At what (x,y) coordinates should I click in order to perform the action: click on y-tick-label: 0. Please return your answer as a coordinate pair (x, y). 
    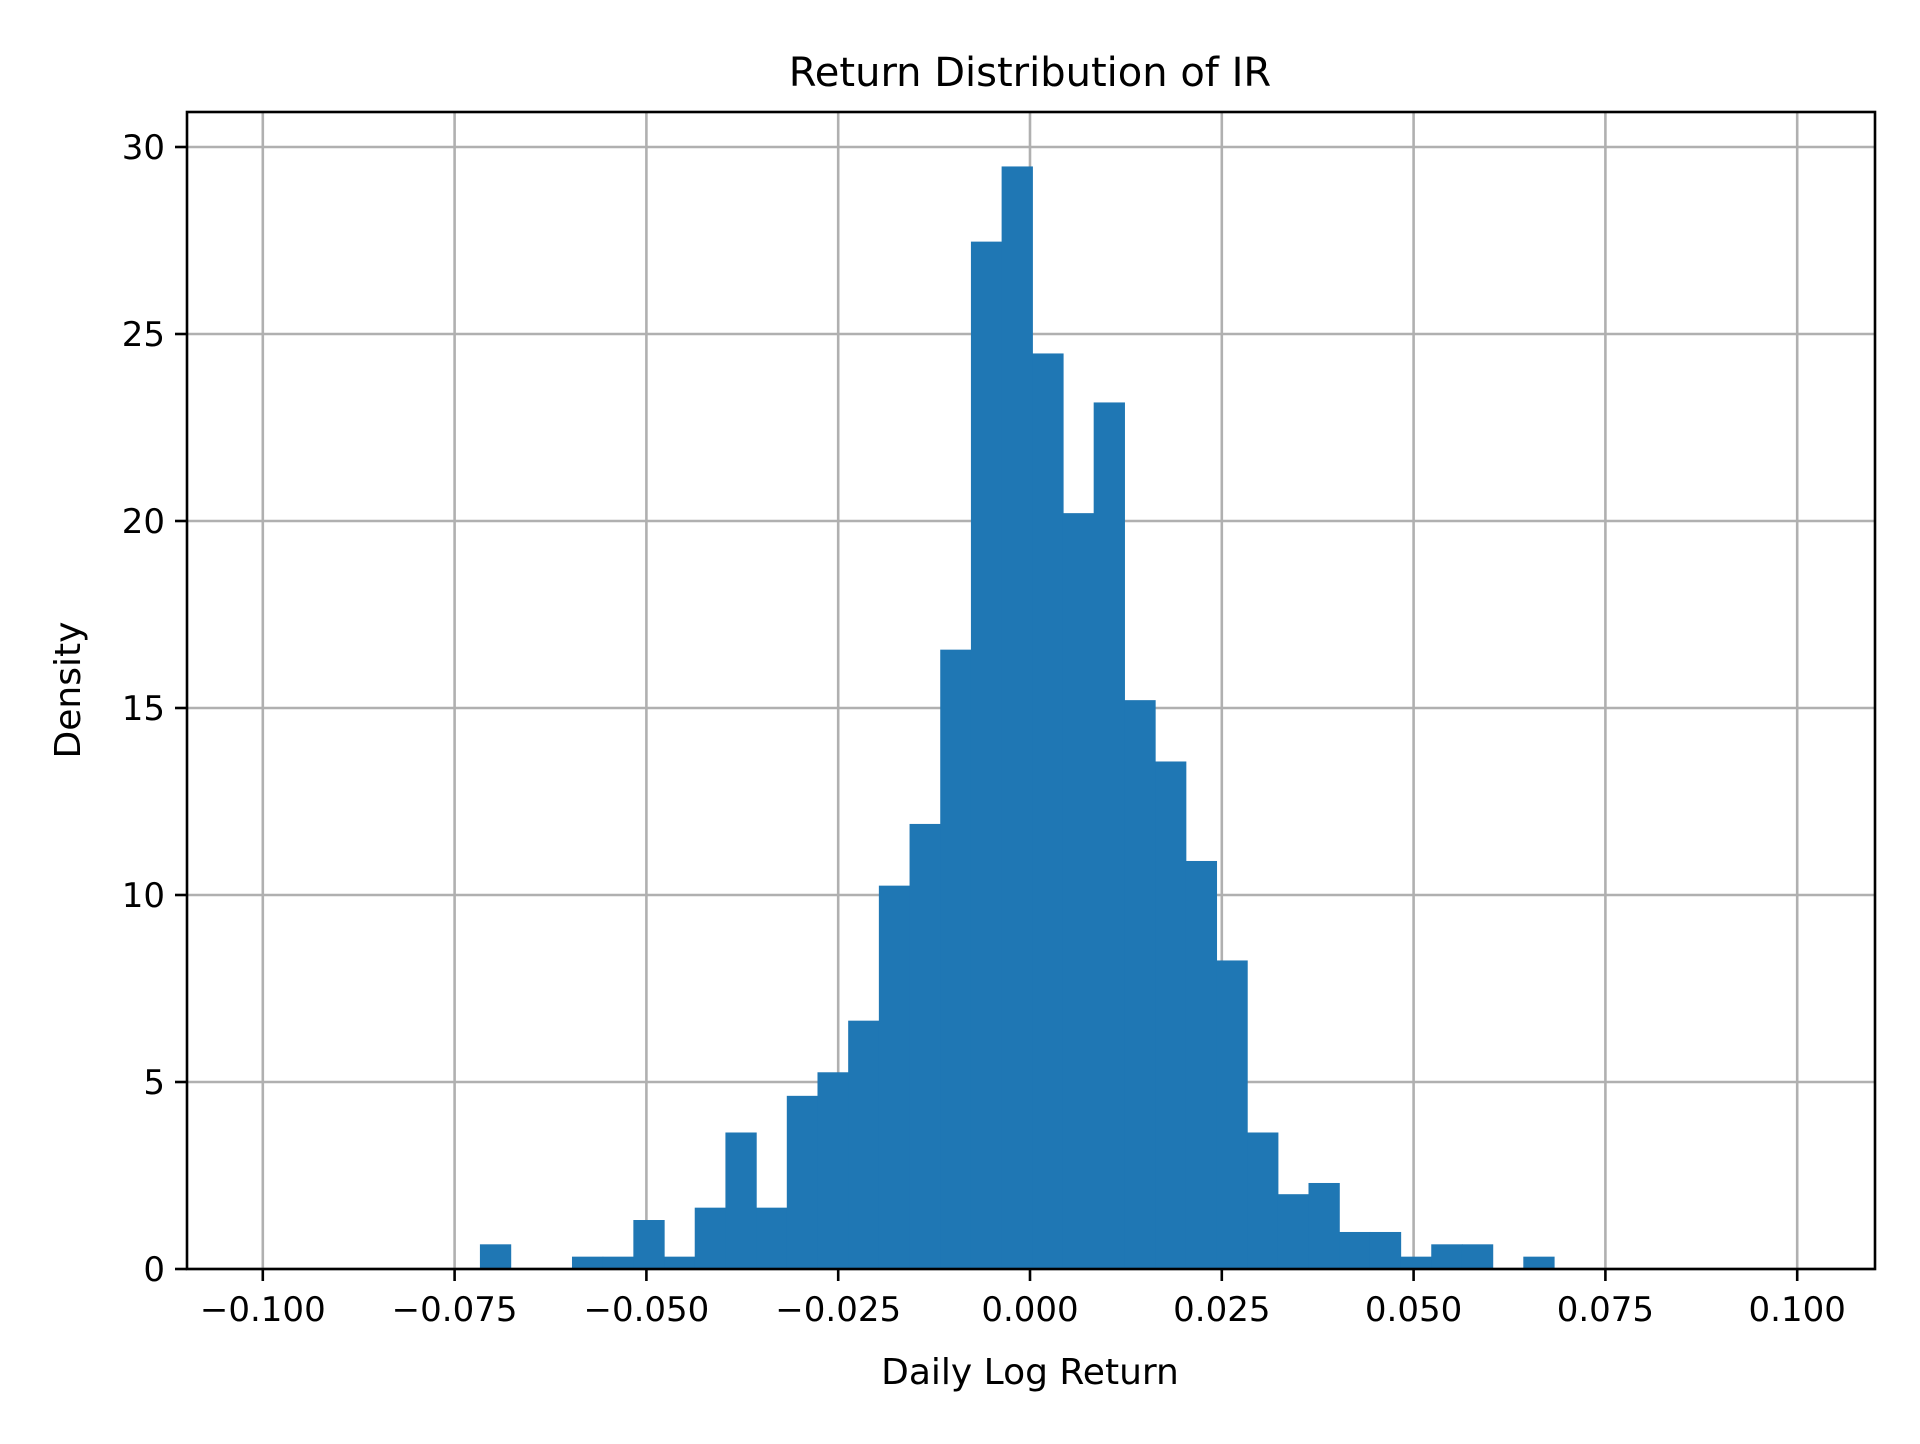
    Looking at the image, I should click on (154, 1270).